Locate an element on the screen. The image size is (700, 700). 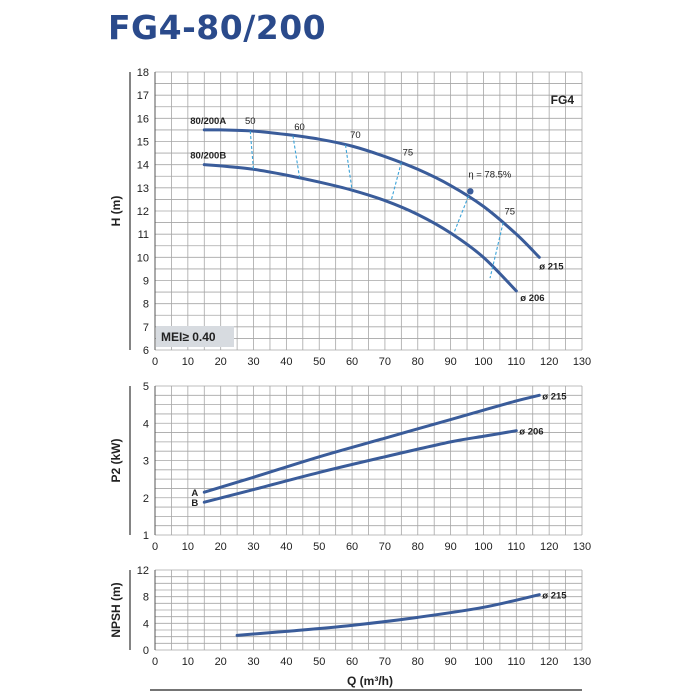
y-tick-label: 14 is located at coordinates (143, 166).